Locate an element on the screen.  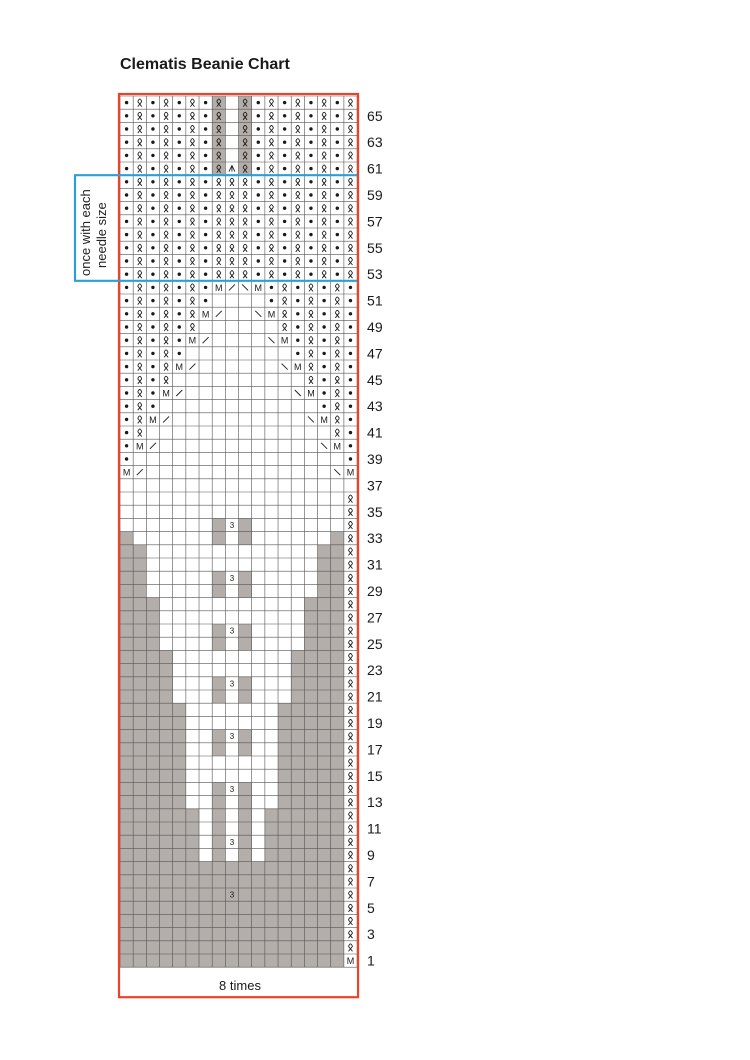
row-number: 45 is located at coordinates (375, 380).